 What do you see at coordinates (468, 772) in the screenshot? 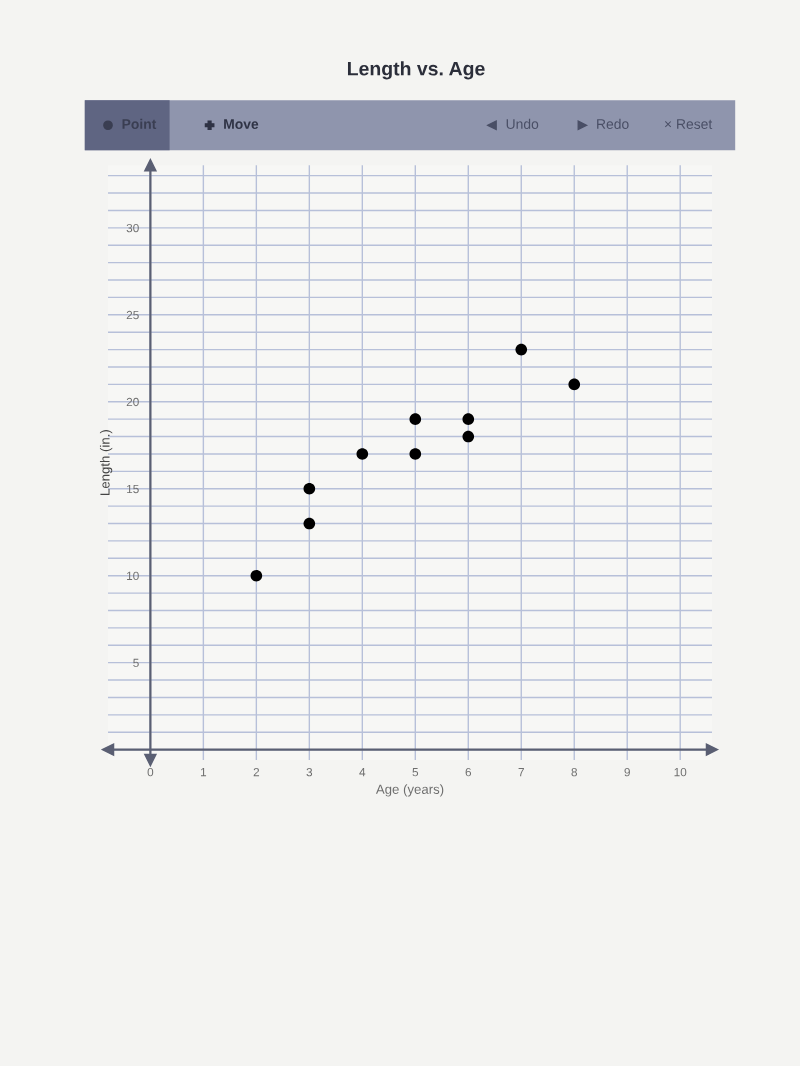
I see `x-tick-label: 6` at bounding box center [468, 772].